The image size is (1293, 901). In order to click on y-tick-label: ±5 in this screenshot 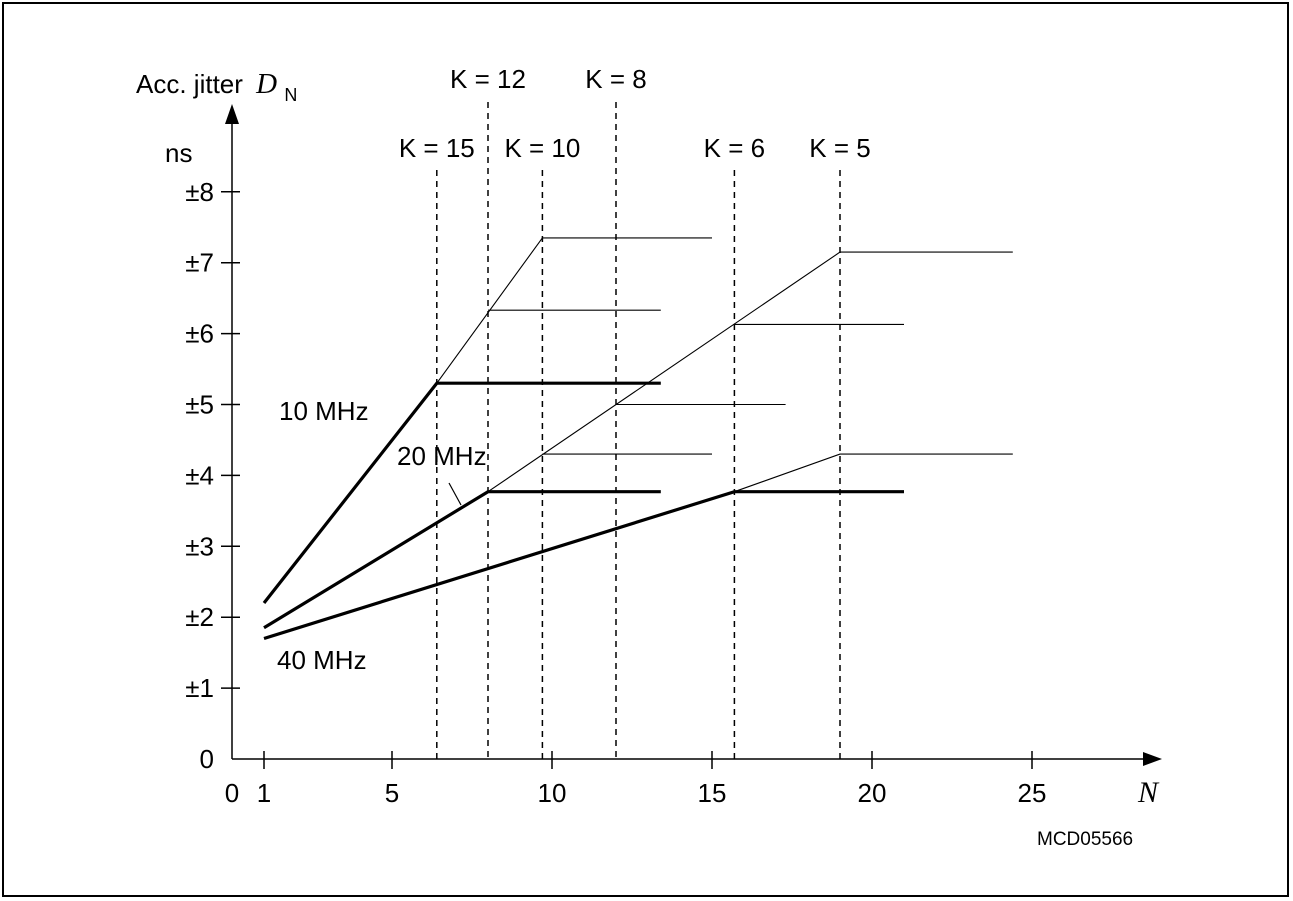, I will do `click(199, 405)`.